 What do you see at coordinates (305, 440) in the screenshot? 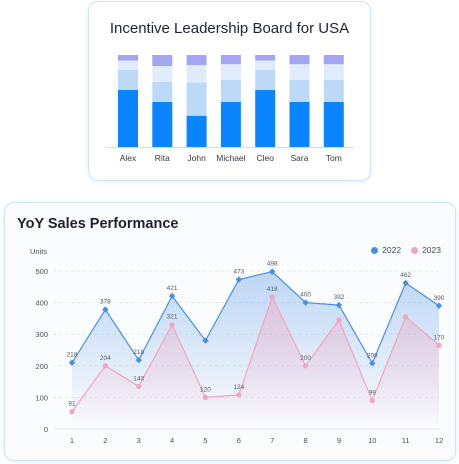
I see `x-tick-label-8: 8` at bounding box center [305, 440].